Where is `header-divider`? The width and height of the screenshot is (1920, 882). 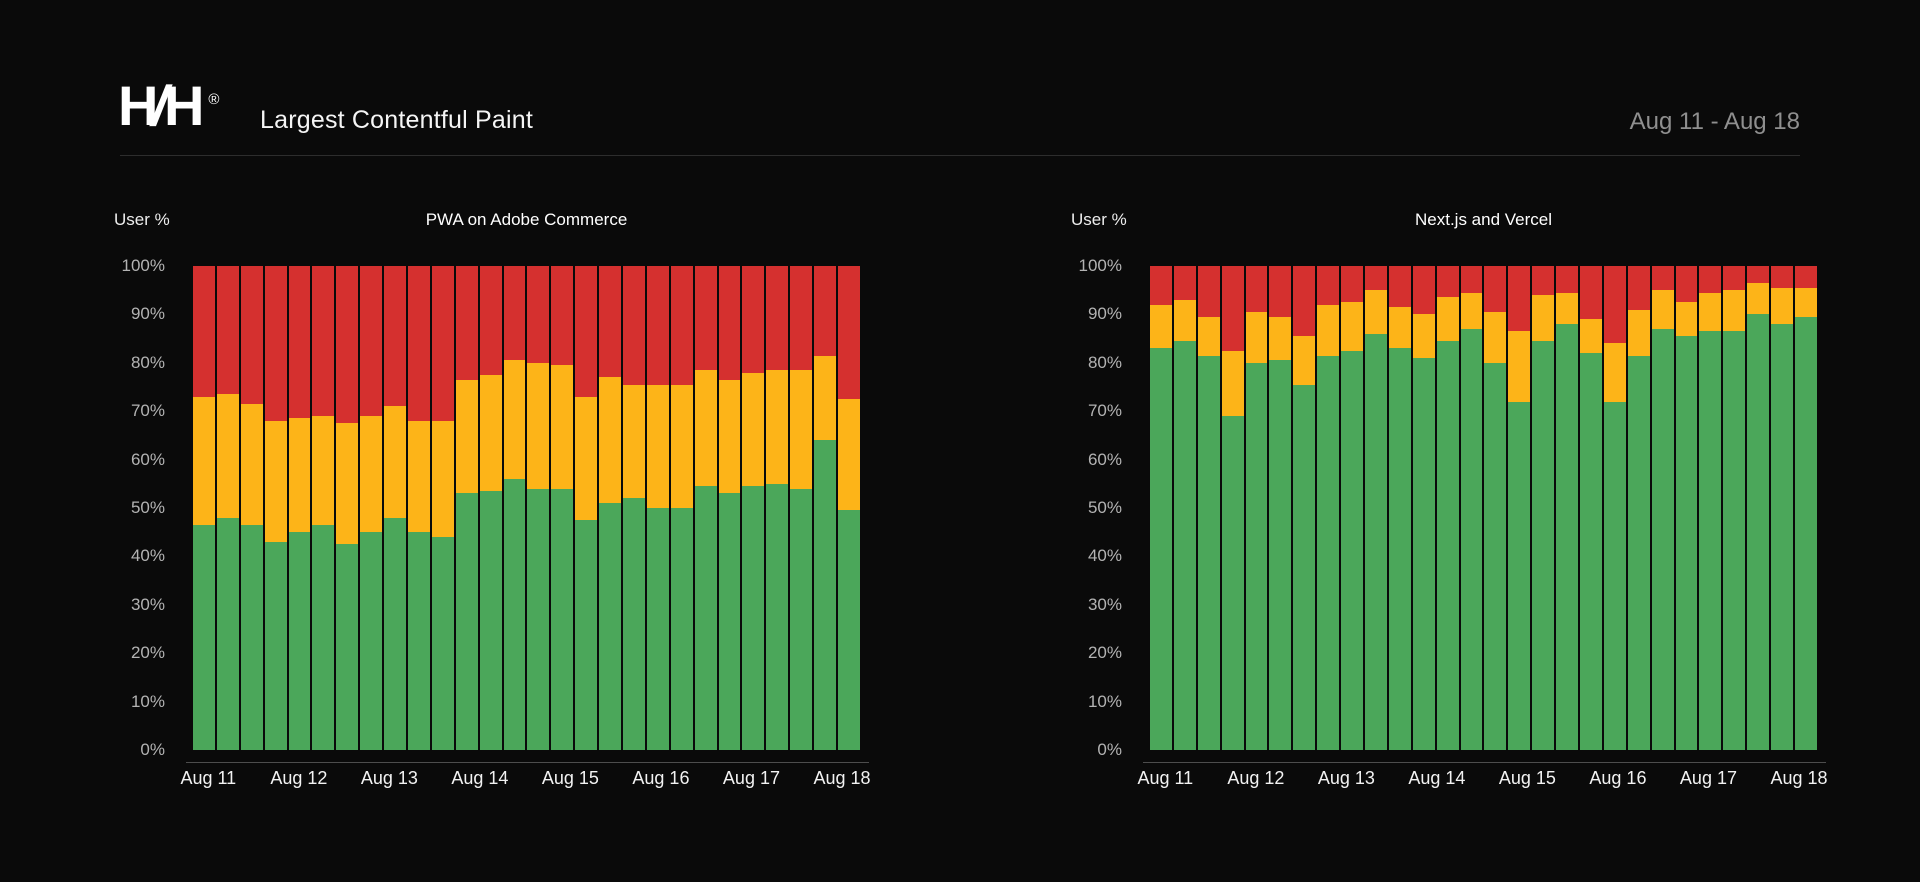 header-divider is located at coordinates (960, 155).